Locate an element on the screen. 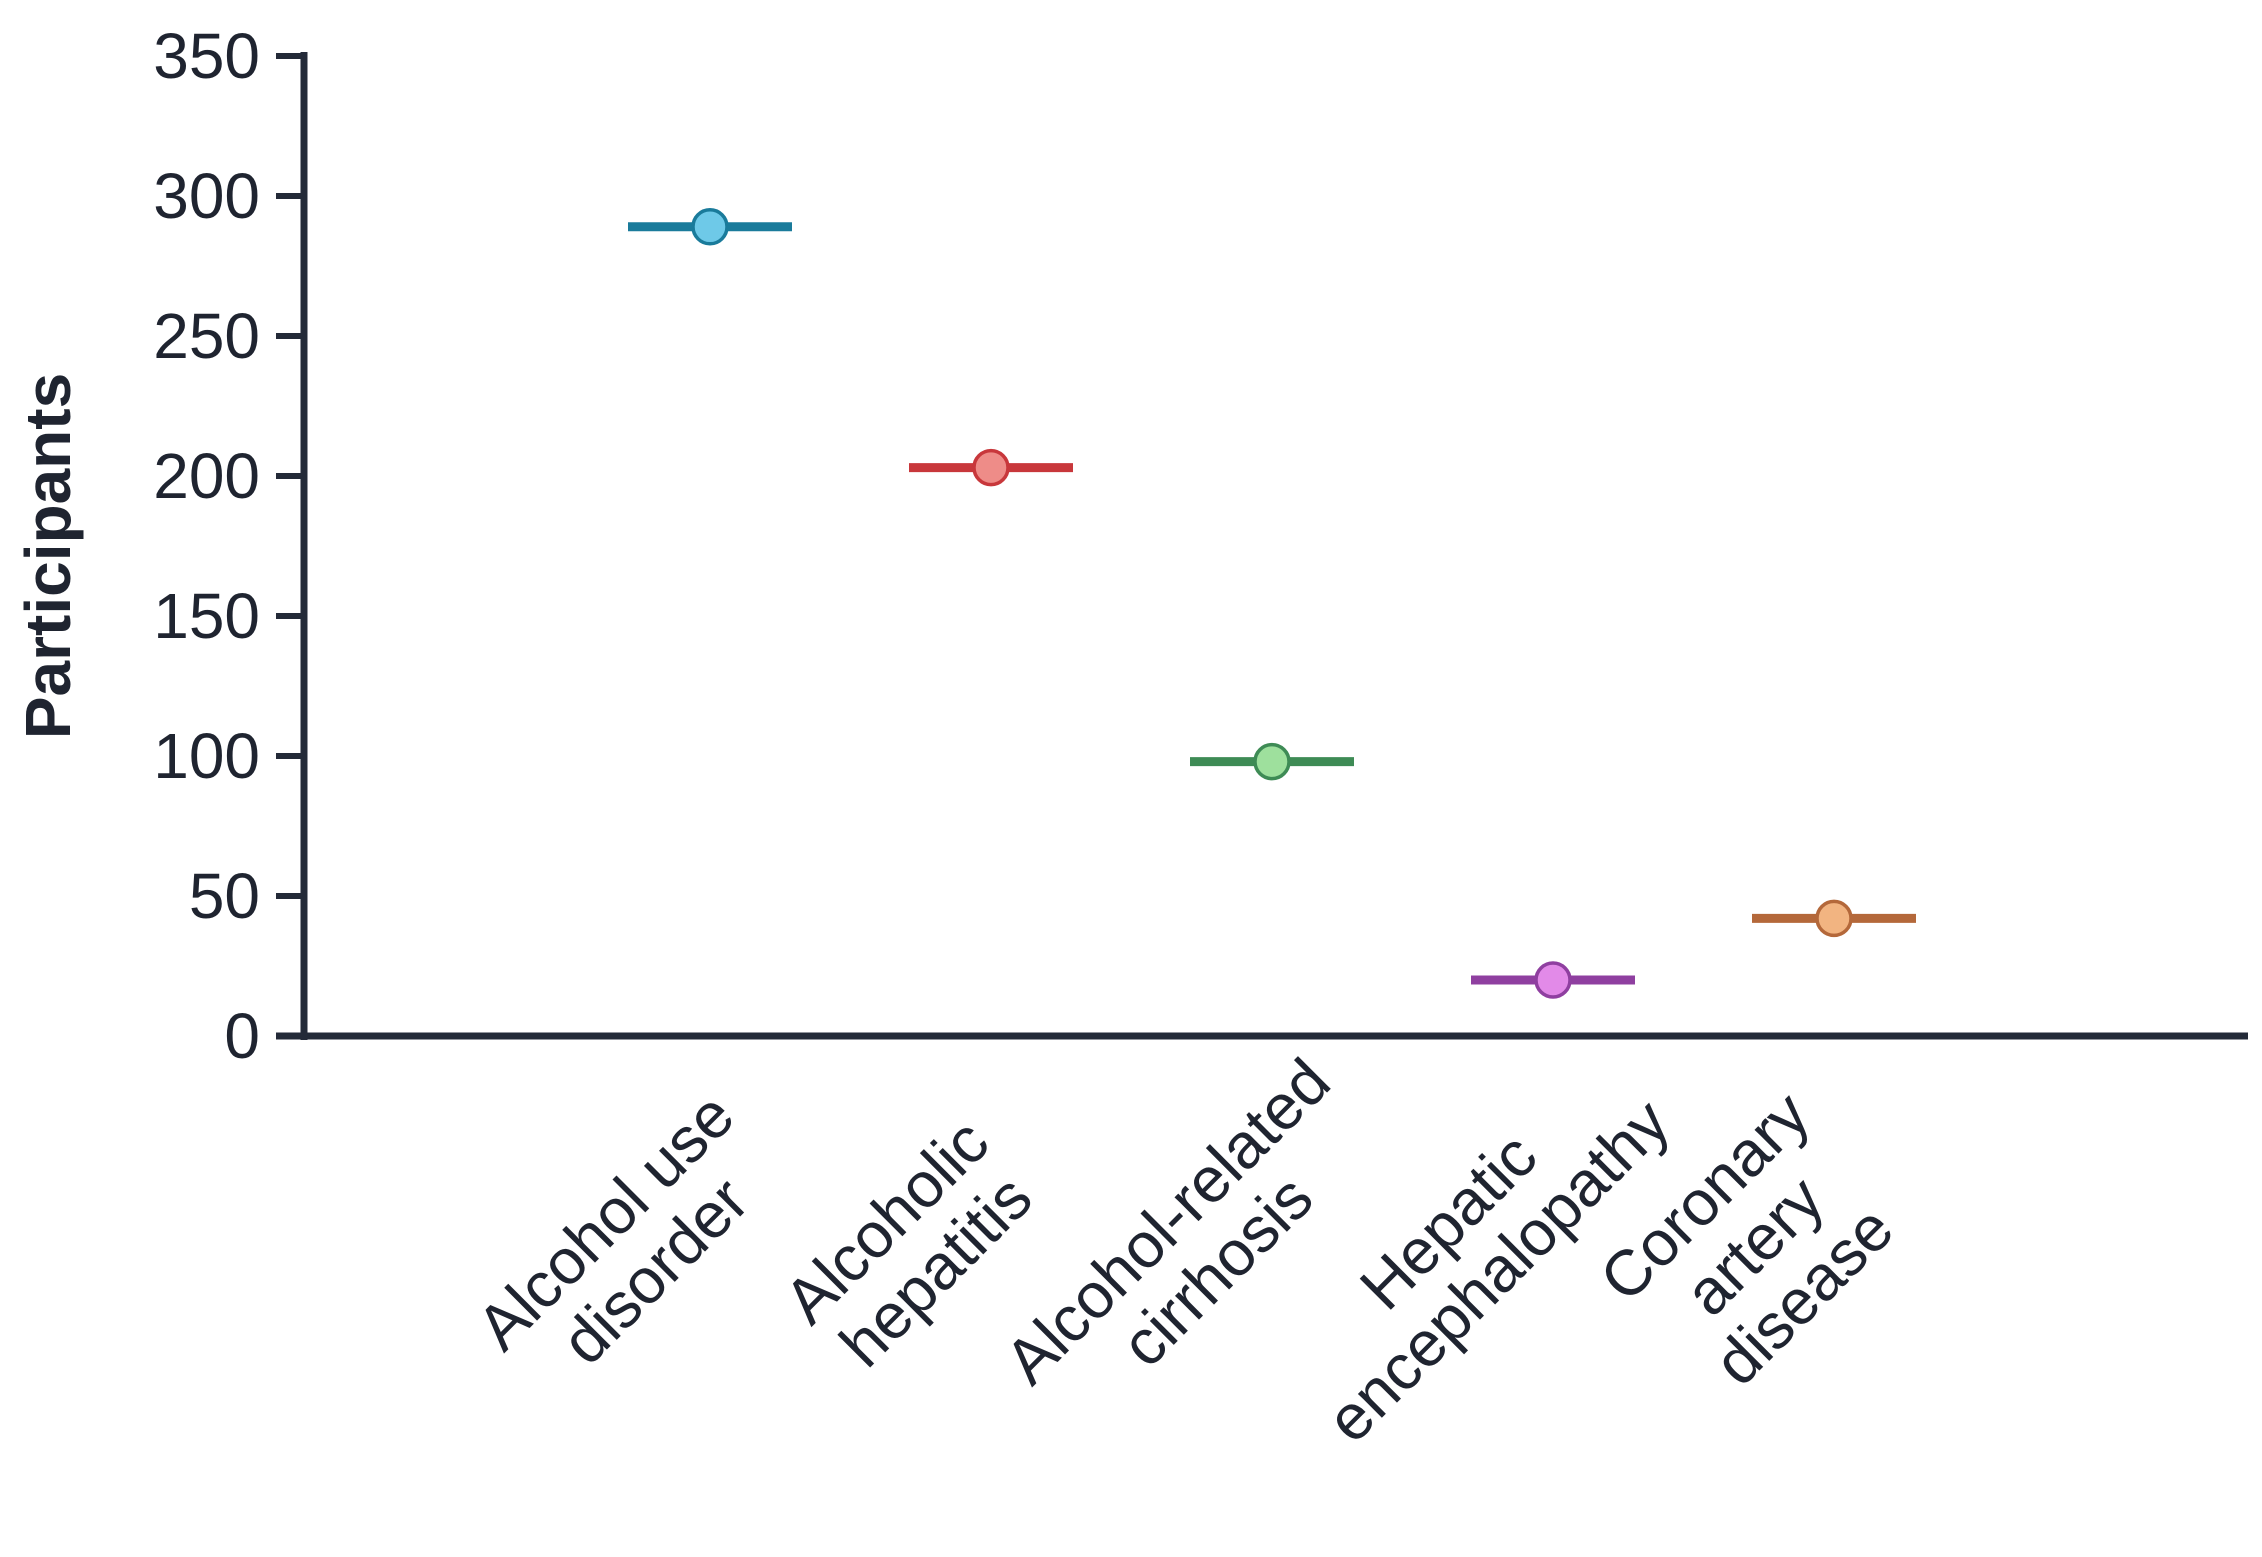 This screenshot has height=1557, width=2262. category-label: Alcohol usedisorder is located at coordinates (630, 1246).